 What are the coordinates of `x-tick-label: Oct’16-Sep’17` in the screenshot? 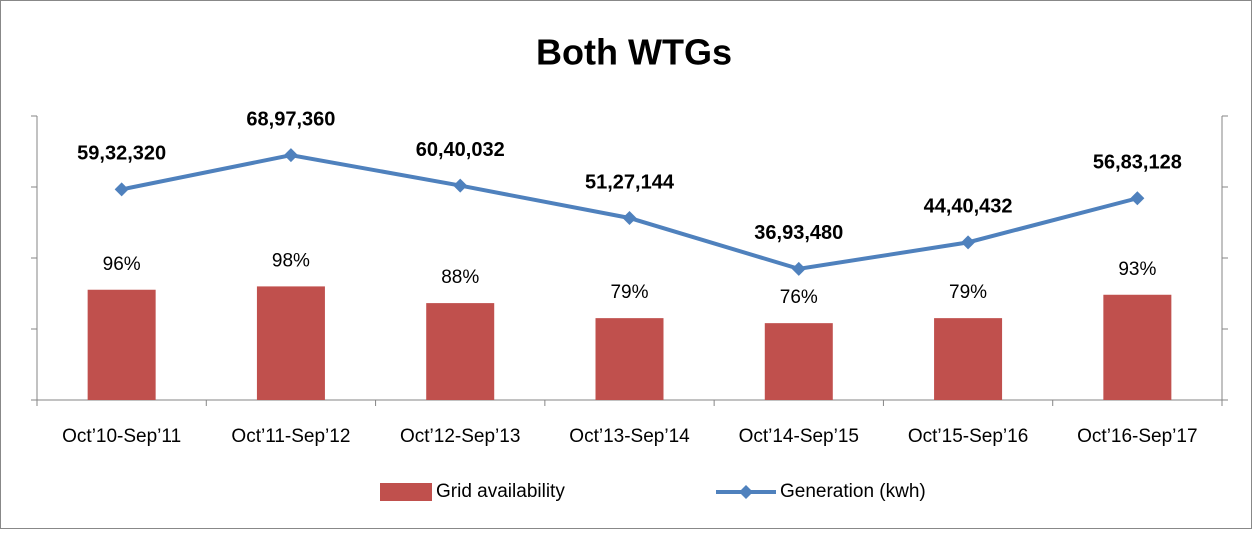 It's located at (1137, 436).